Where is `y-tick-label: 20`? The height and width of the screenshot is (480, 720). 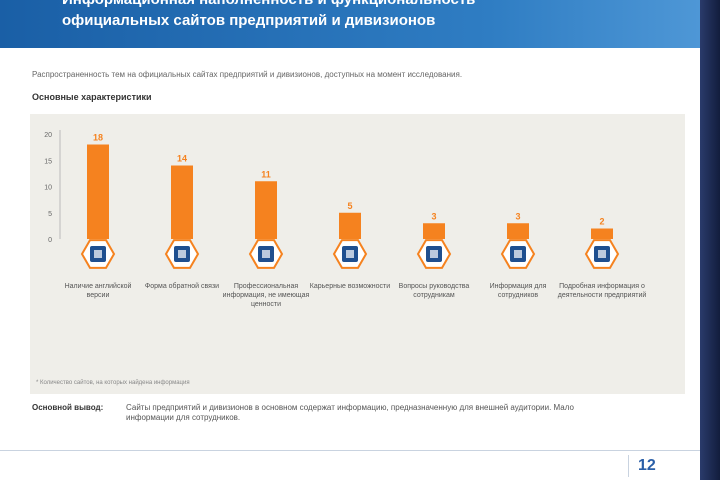 y-tick-label: 20 is located at coordinates (48, 135).